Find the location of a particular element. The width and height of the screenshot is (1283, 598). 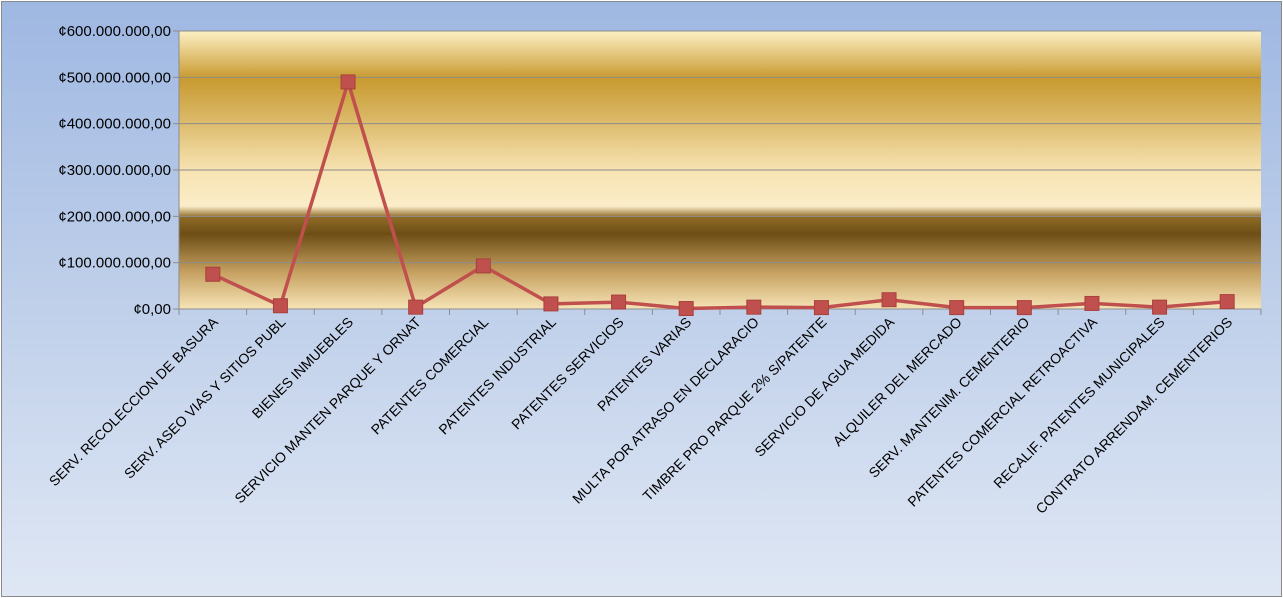

x-category-label: PATENTES SERVICIOS is located at coordinates (567, 373).